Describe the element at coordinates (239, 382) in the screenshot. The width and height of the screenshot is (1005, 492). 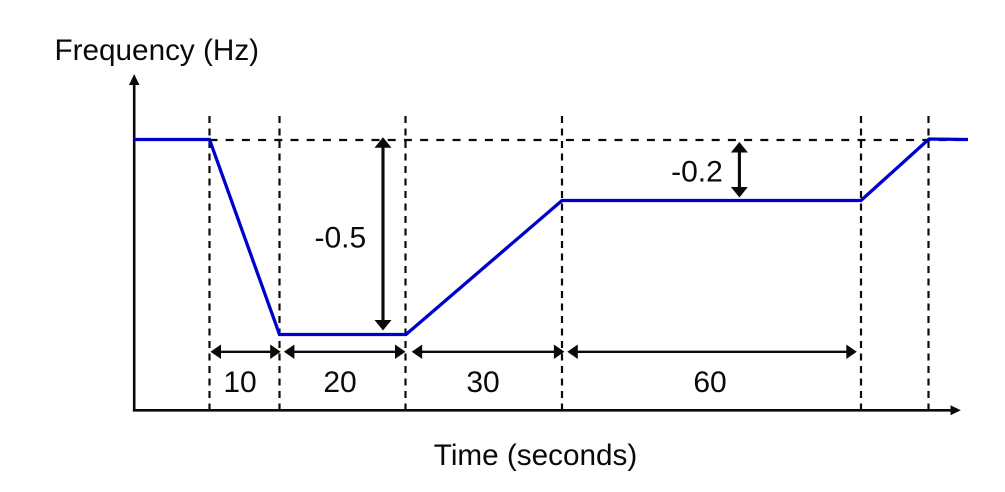
I see `svg-text: 10` at that location.